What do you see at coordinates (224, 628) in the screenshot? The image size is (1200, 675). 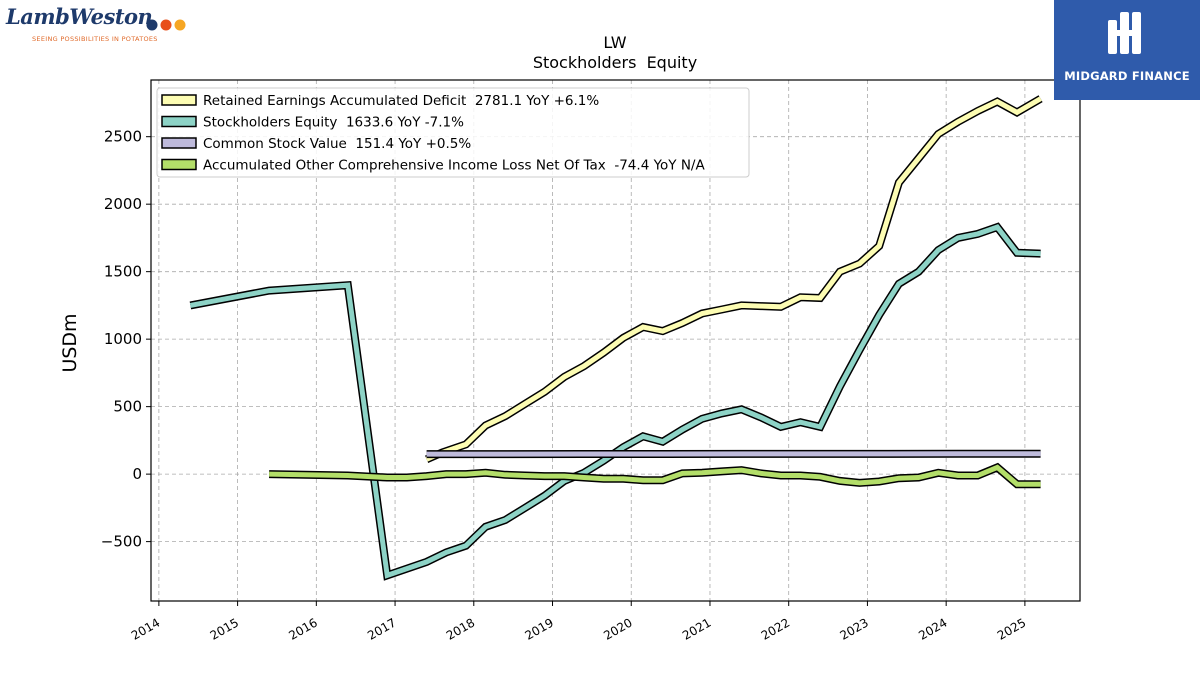 I see `x-tick-label: 2015` at bounding box center [224, 628].